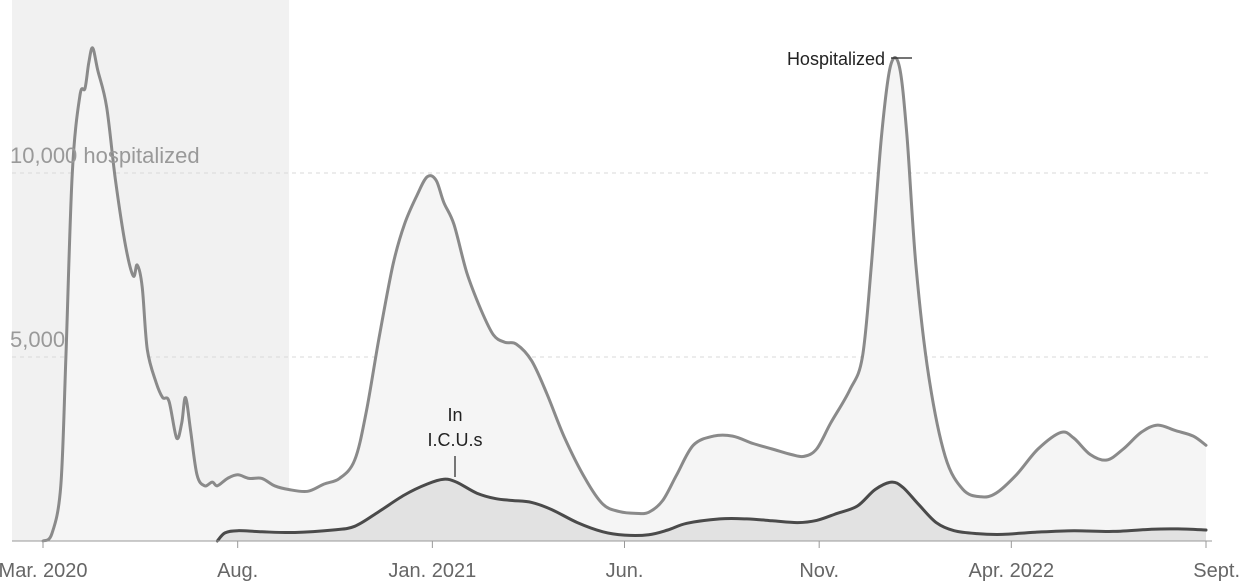 The image size is (1245, 583). Describe the element at coordinates (432, 571) in the screenshot. I see `x-tick-label: Jan. 2021` at that location.